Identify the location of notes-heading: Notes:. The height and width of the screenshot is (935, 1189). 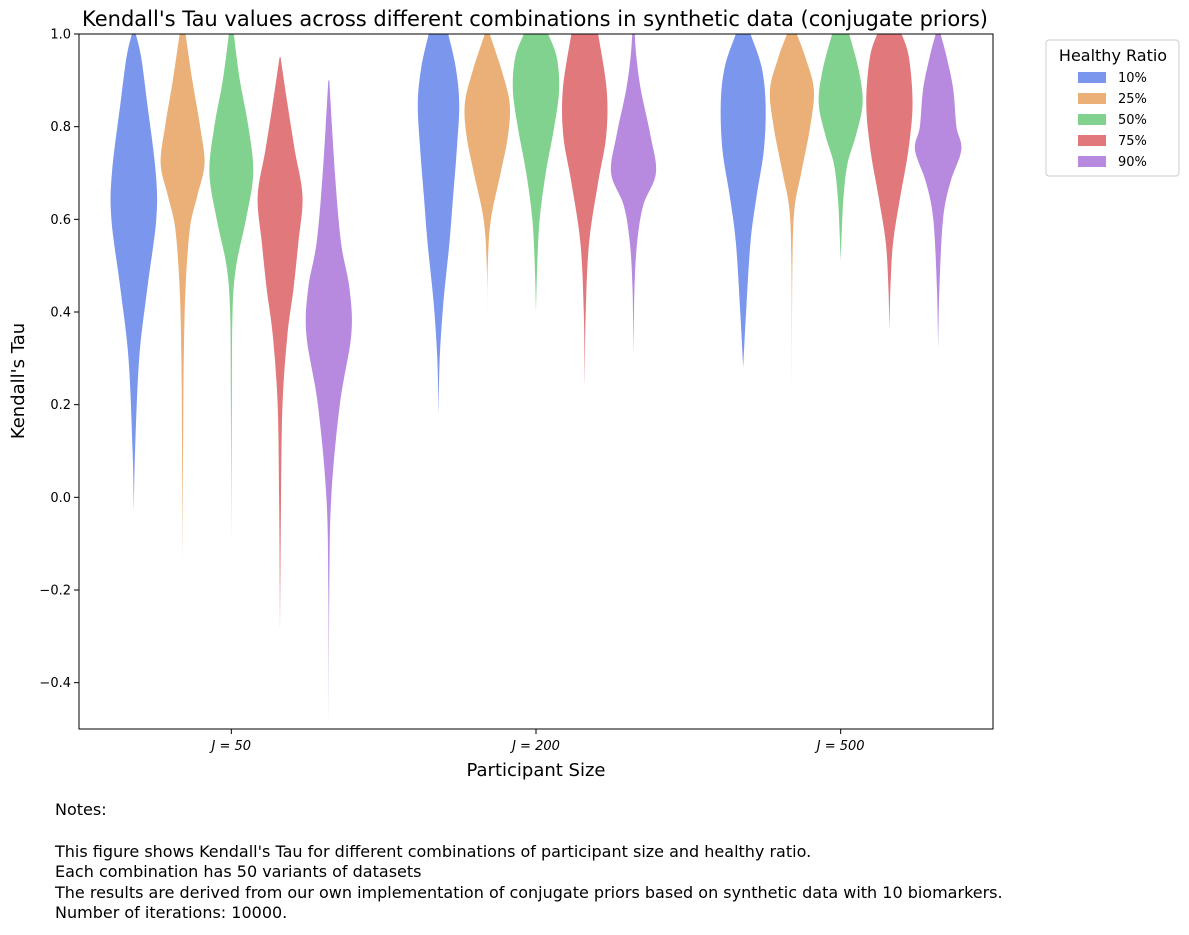
(81, 809).